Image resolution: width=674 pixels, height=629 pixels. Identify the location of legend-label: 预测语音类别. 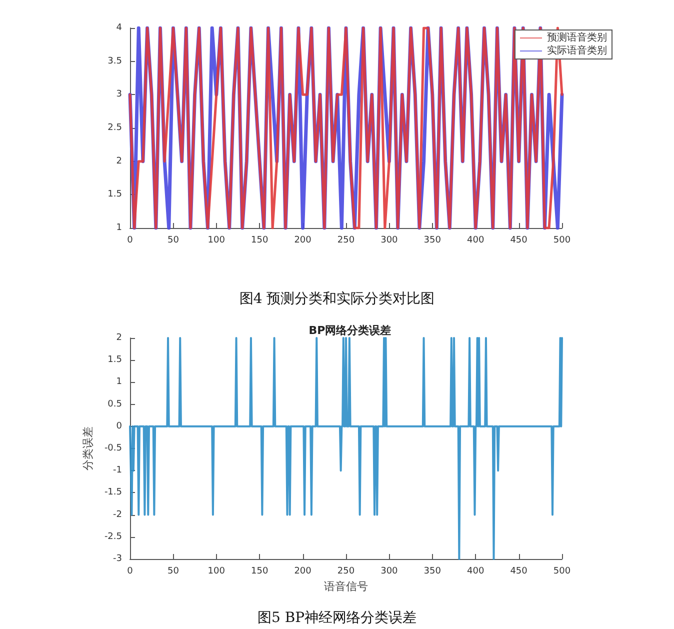
(577, 38).